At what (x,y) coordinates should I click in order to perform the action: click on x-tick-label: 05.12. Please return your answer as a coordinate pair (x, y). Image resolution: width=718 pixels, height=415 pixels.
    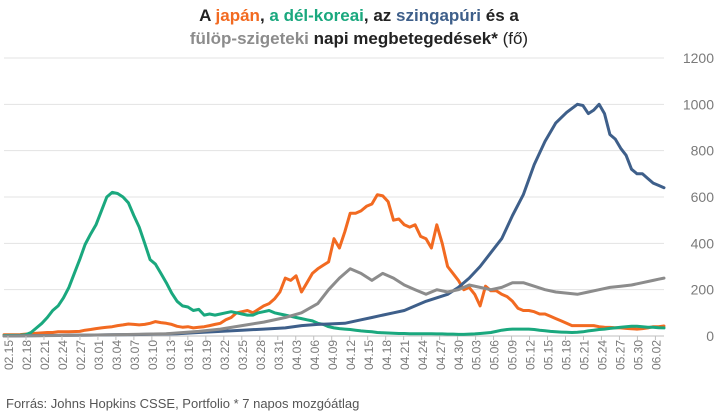
    Looking at the image, I should click on (531, 355).